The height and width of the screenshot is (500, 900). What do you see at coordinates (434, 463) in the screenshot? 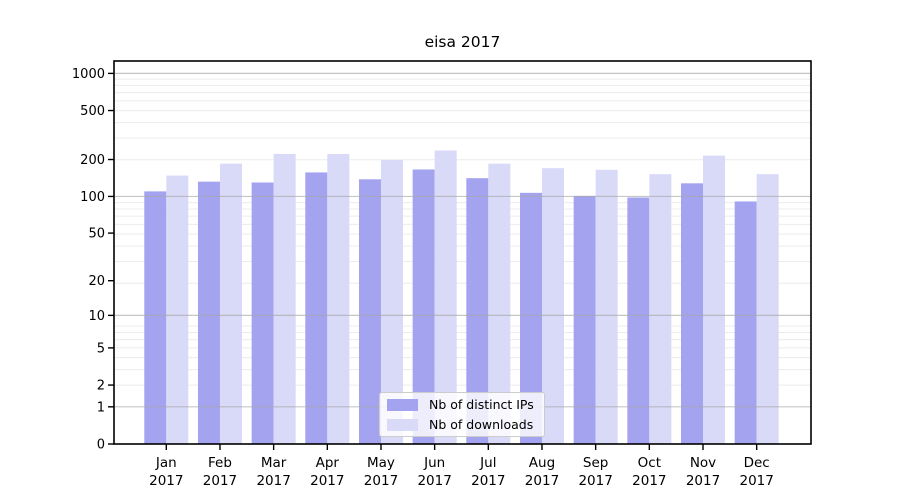
I see `x-tick-label-month: Jun` at bounding box center [434, 463].